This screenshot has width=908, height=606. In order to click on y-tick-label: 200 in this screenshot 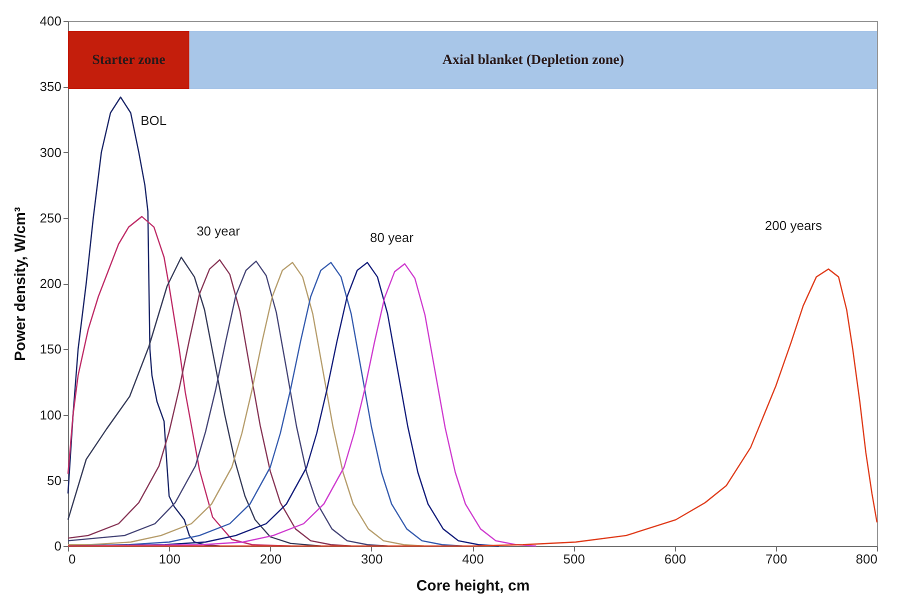, I will do `click(51, 283)`.